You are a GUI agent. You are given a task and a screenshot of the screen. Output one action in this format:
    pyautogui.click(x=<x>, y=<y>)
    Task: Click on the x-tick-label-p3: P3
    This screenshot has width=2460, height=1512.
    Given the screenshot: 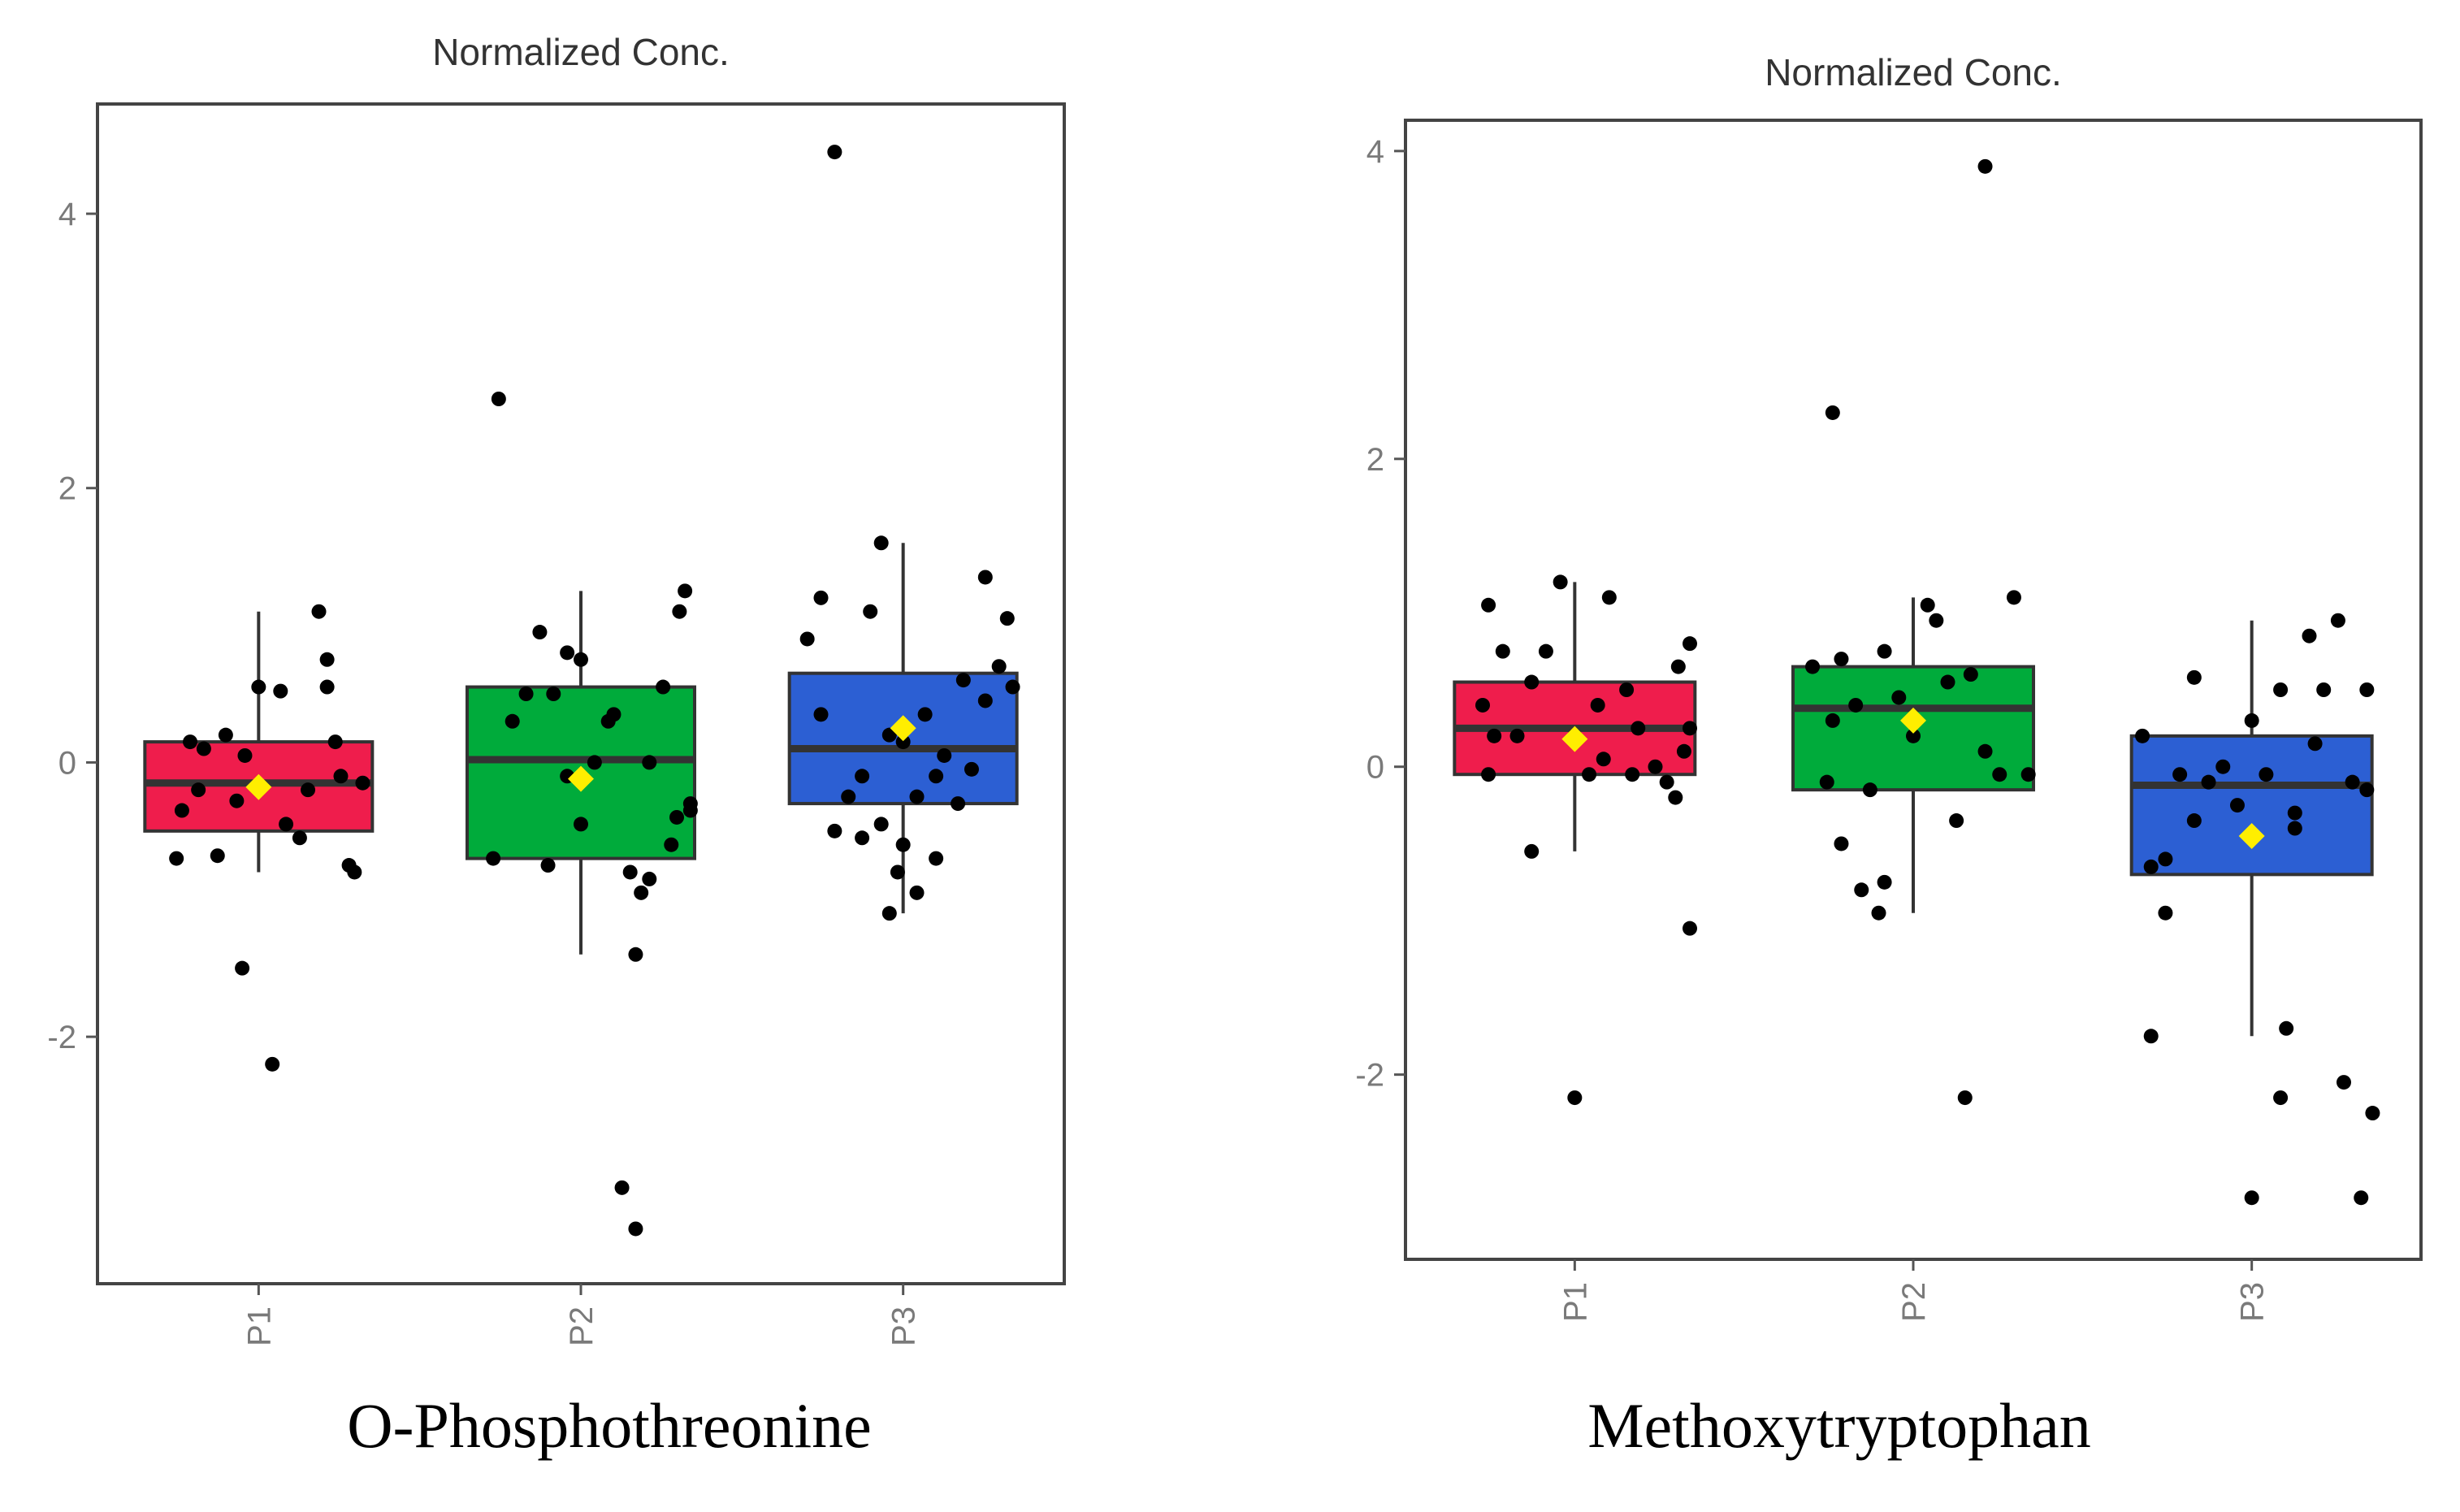 What is the action you would take?
    pyautogui.click(x=904, y=1326)
    